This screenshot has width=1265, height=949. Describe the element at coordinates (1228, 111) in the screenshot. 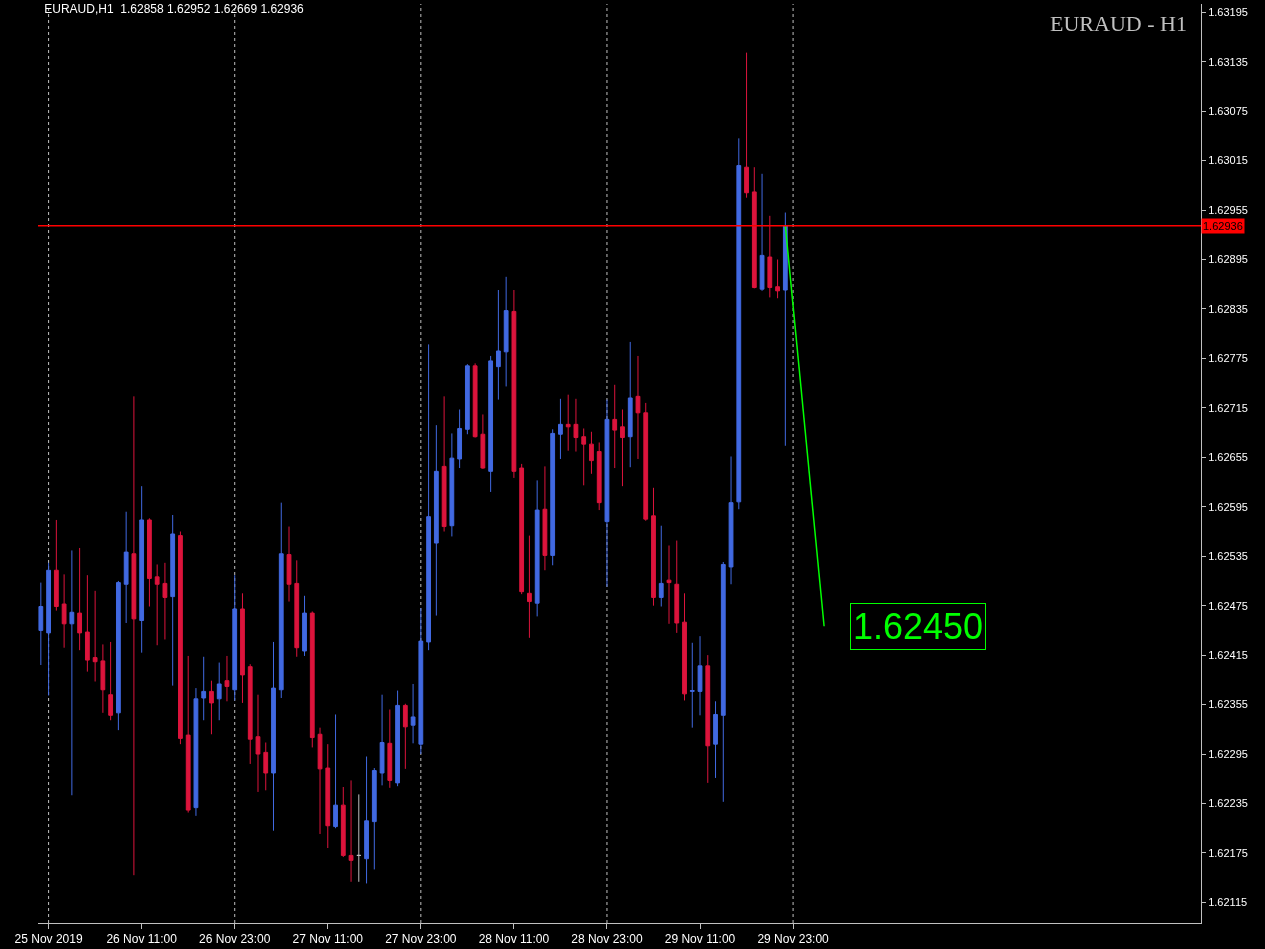

I see `y-tick-label: 1.63075` at that location.